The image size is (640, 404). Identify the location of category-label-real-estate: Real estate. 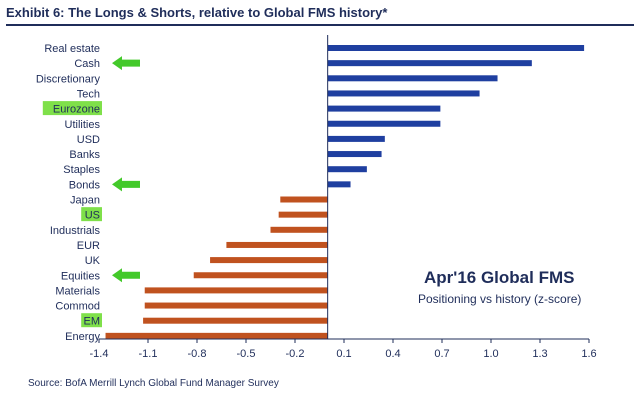
(72, 49).